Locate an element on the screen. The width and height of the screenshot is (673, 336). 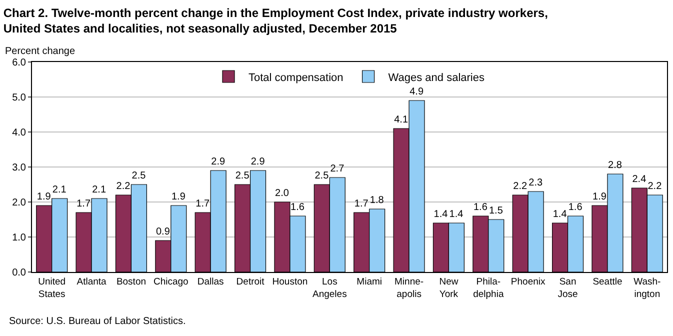
legend-label: Wages and salaries is located at coordinates (436, 78).